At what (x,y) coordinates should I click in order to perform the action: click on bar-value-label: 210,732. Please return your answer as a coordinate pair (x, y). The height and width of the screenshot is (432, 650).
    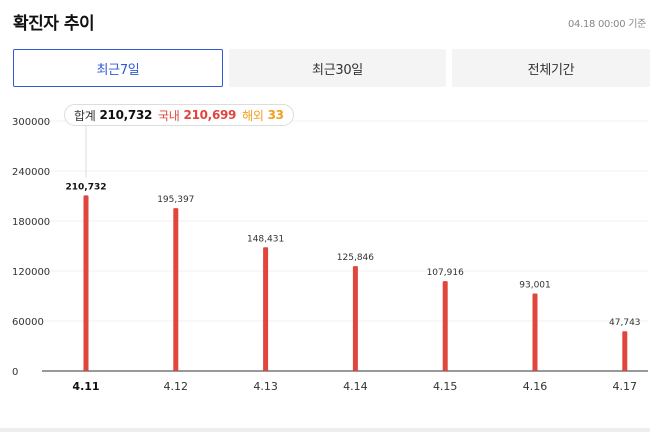
    Looking at the image, I should click on (86, 187).